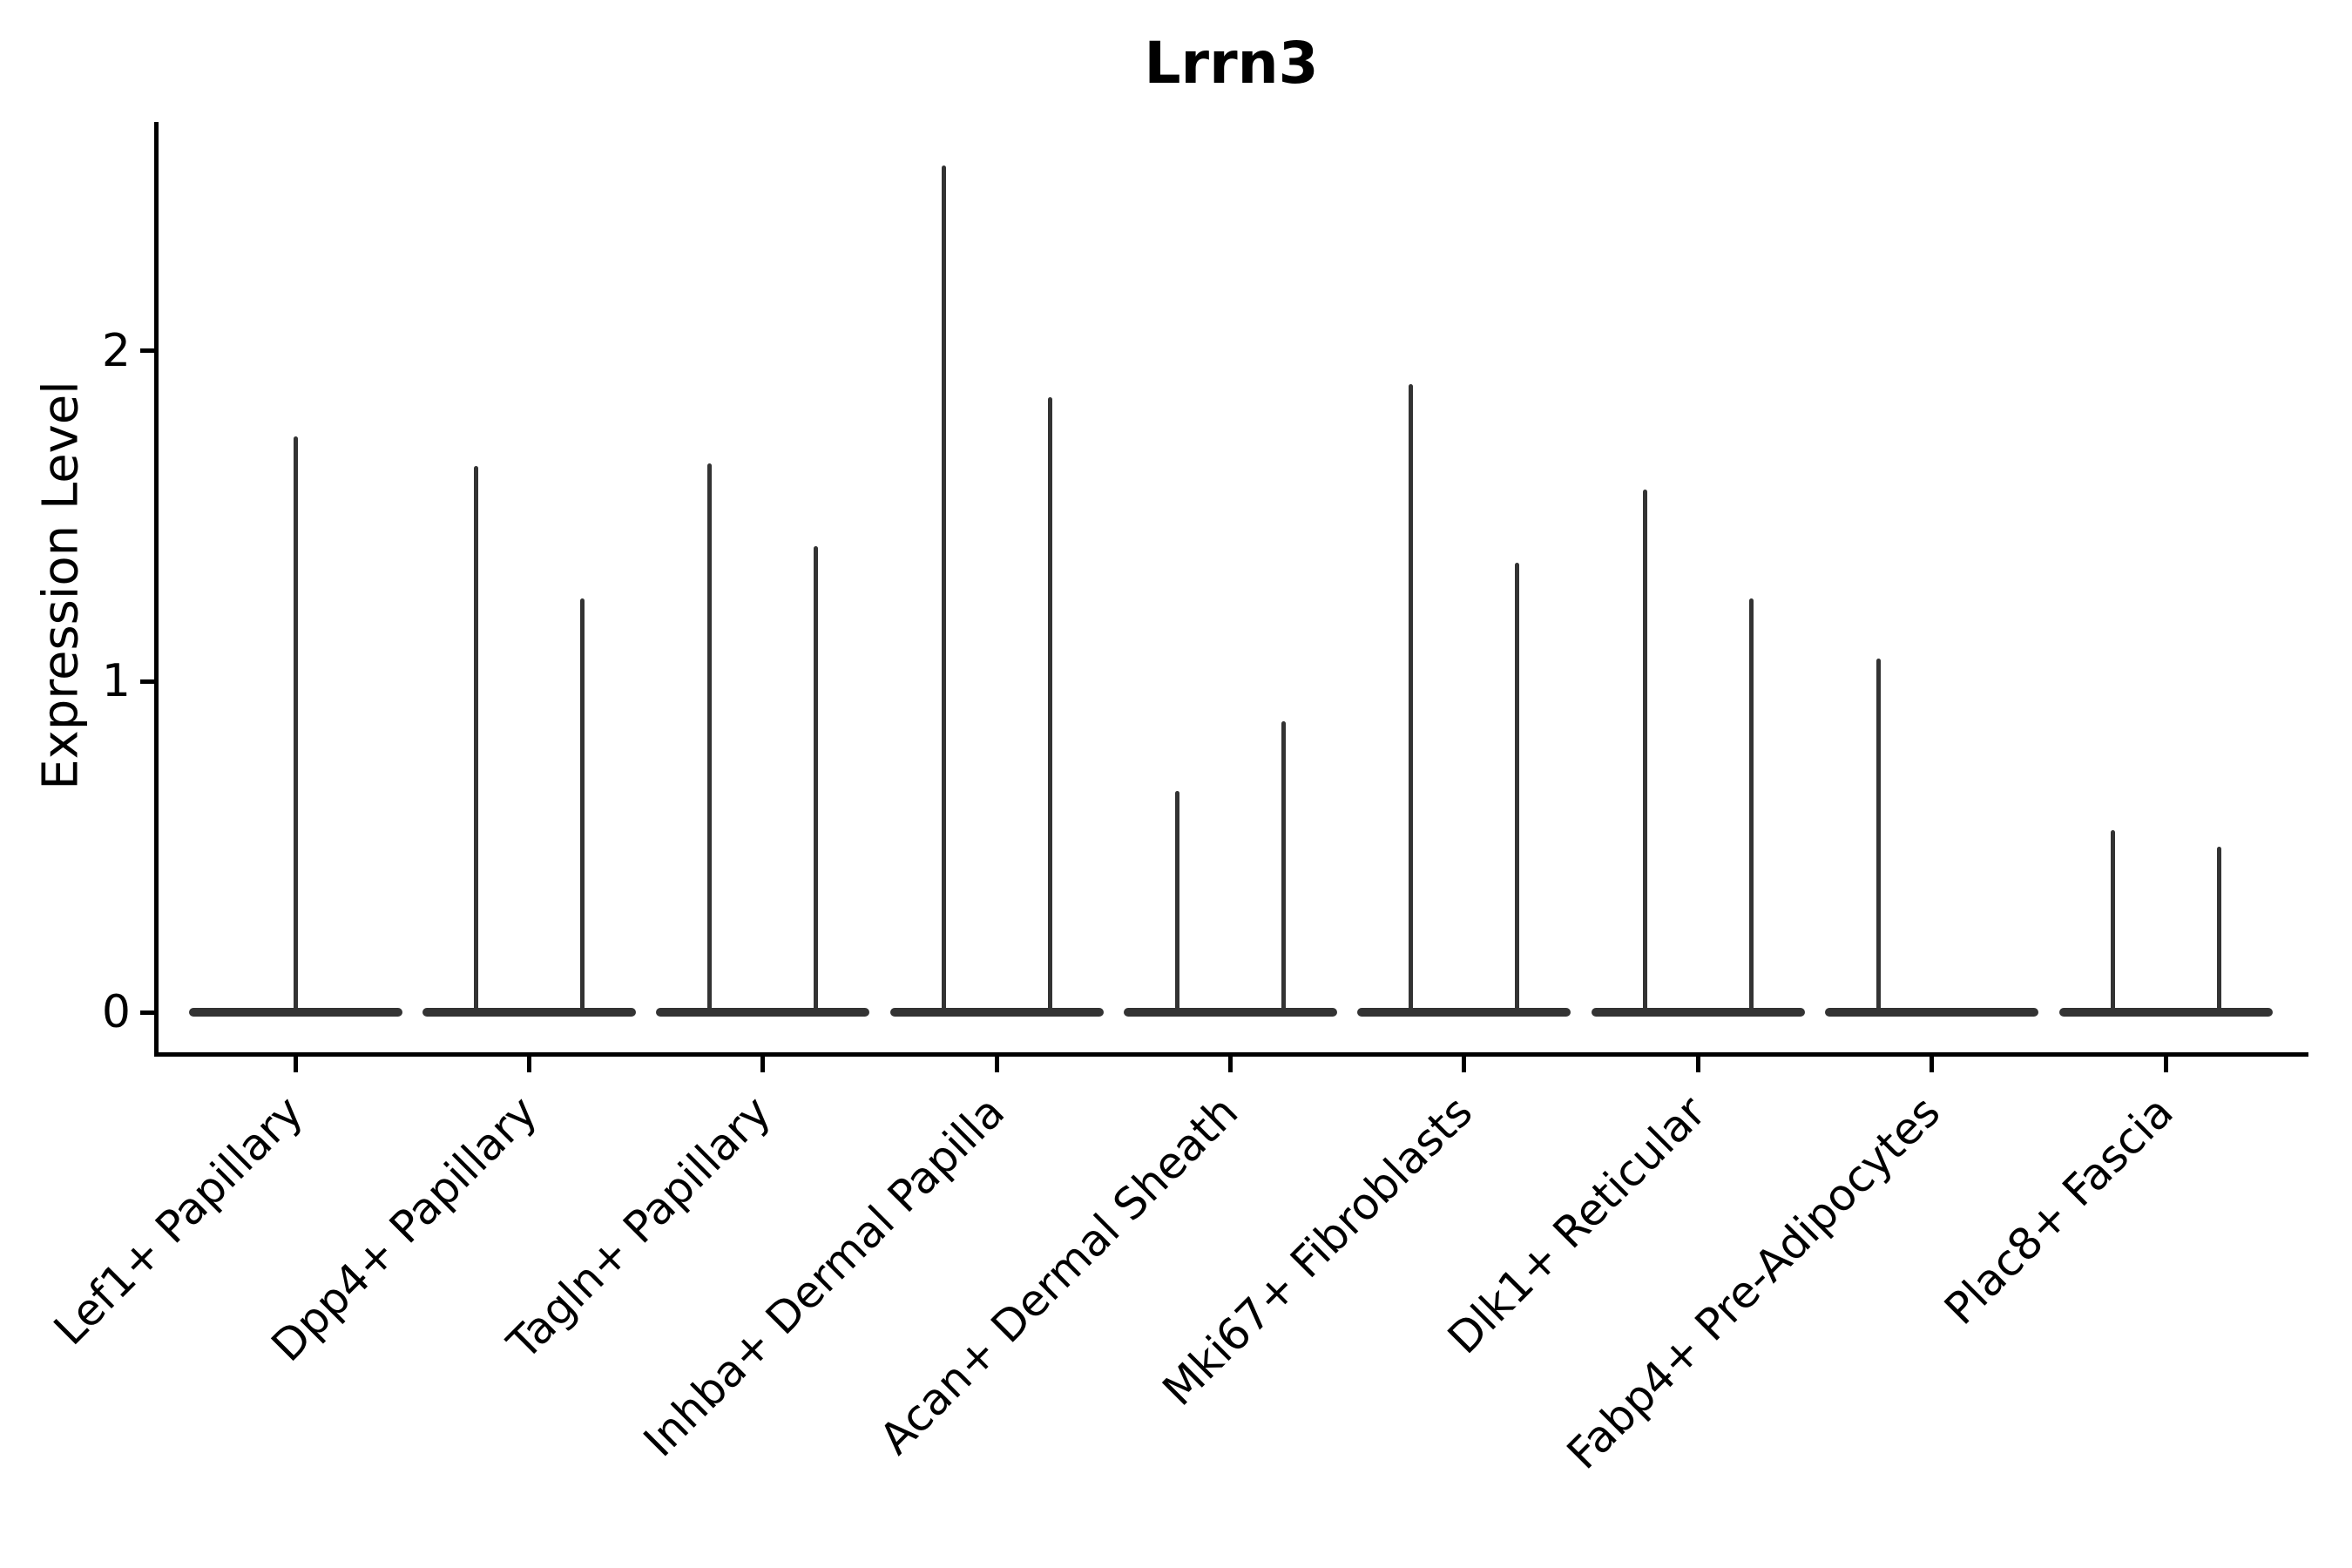 Image resolution: width=2352 pixels, height=1568 pixels. Describe the element at coordinates (156, 589) in the screenshot. I see `y-axis-spine` at that location.